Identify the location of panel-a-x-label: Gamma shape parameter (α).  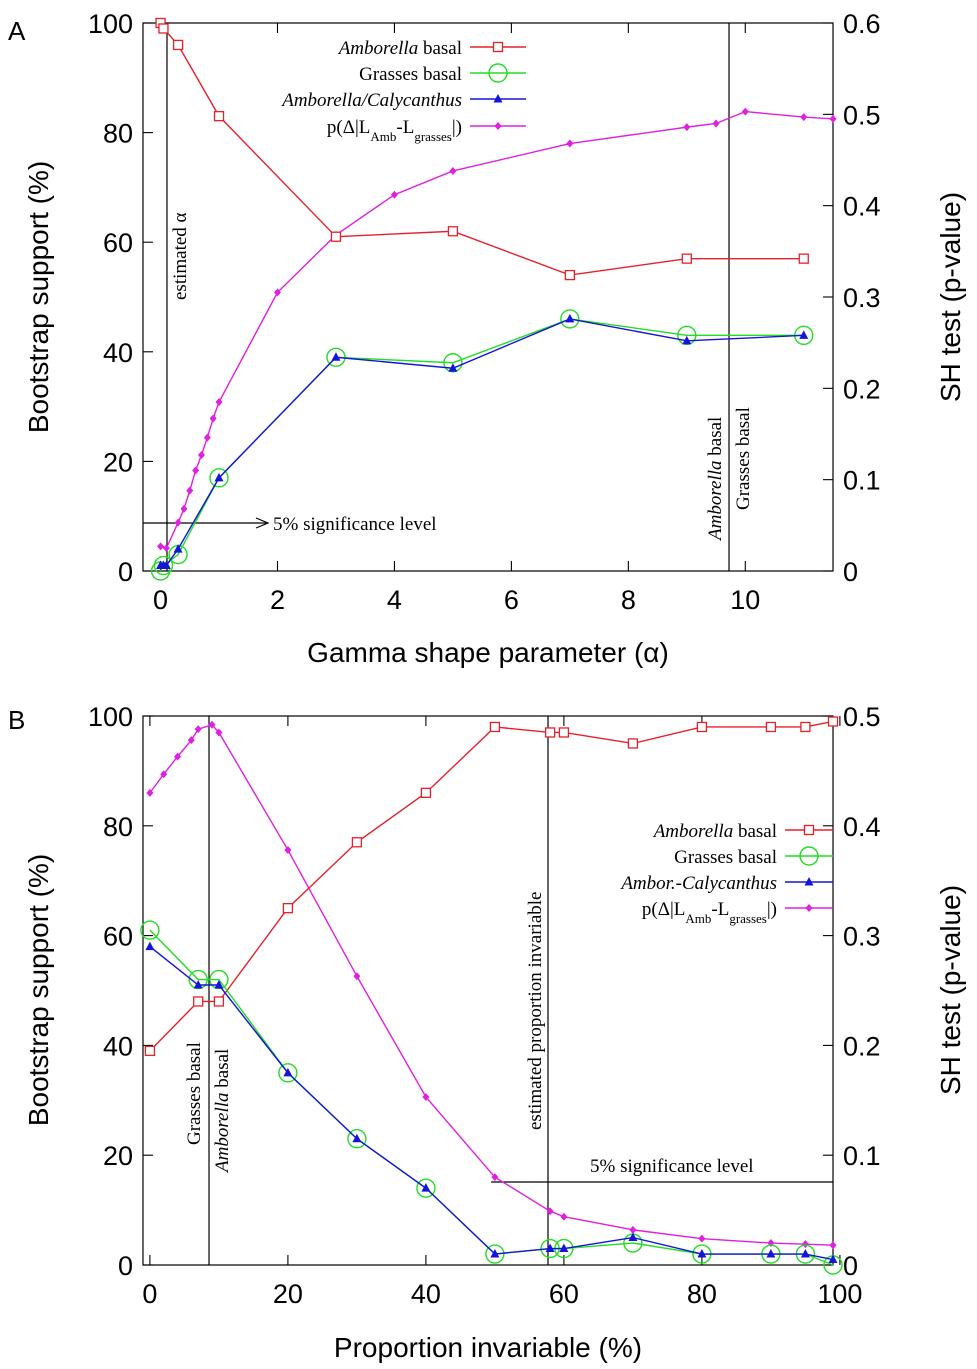
(488, 652).